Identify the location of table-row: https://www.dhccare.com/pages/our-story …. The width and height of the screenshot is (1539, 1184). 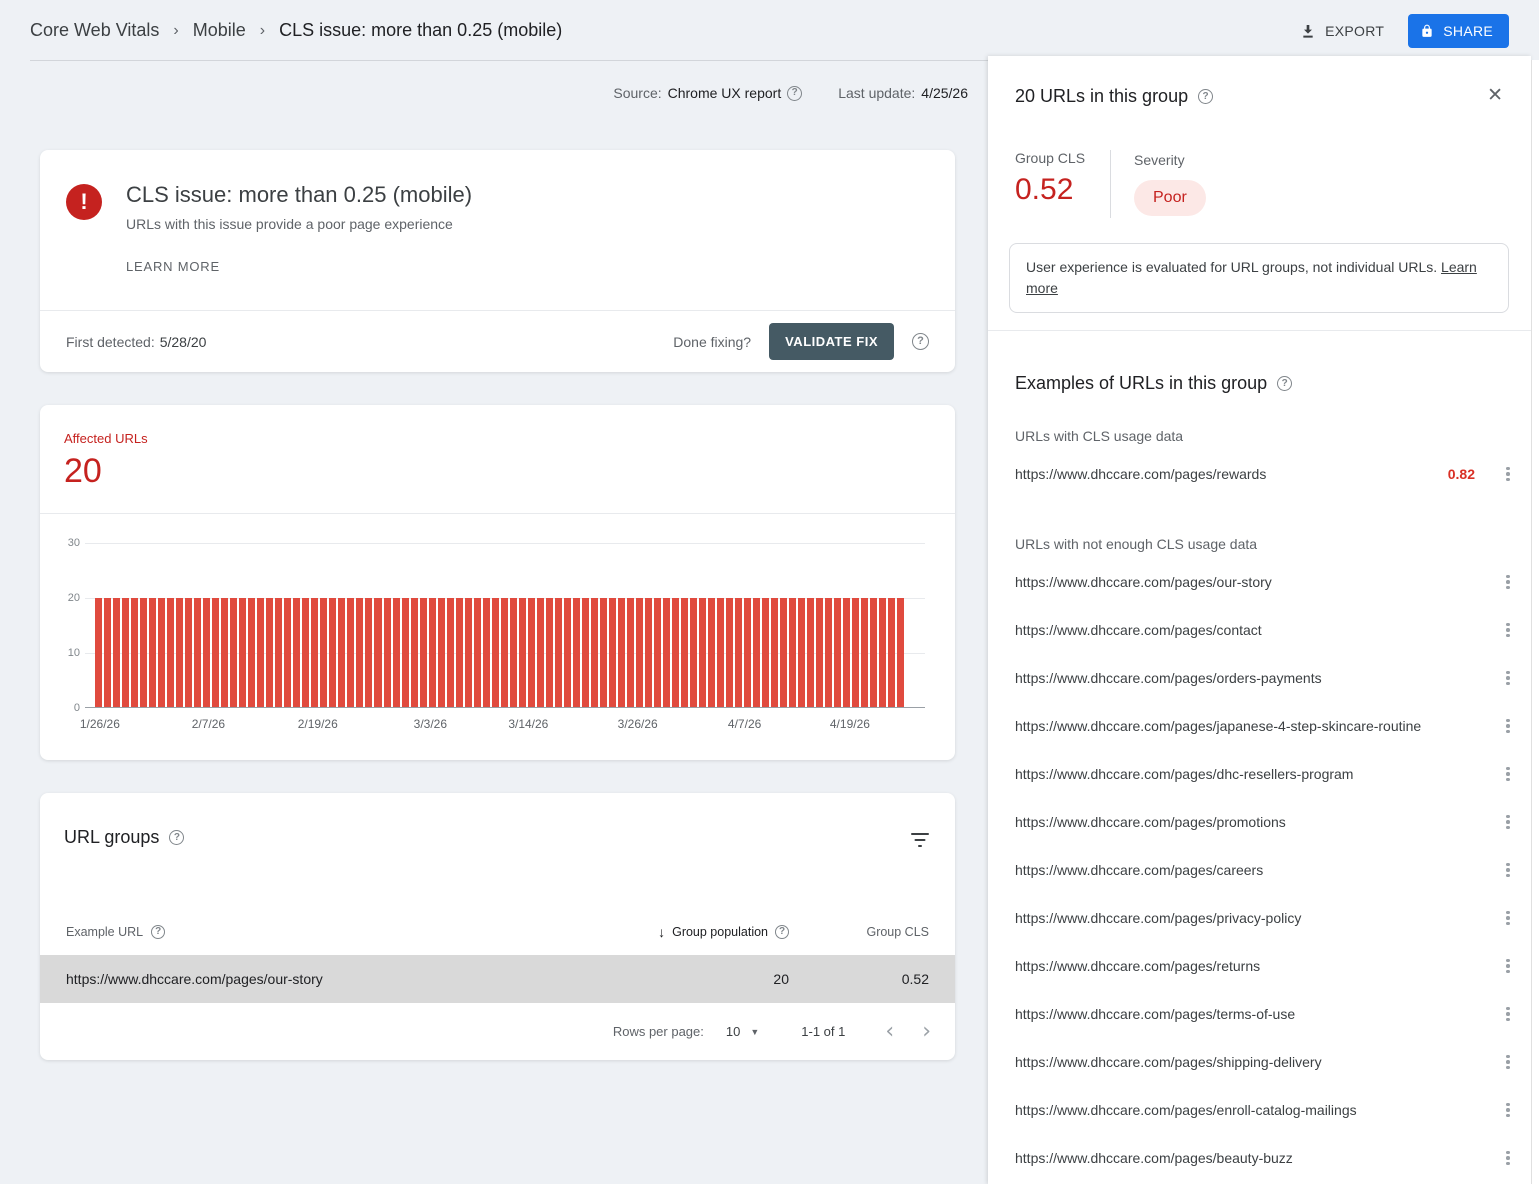
(497, 979).